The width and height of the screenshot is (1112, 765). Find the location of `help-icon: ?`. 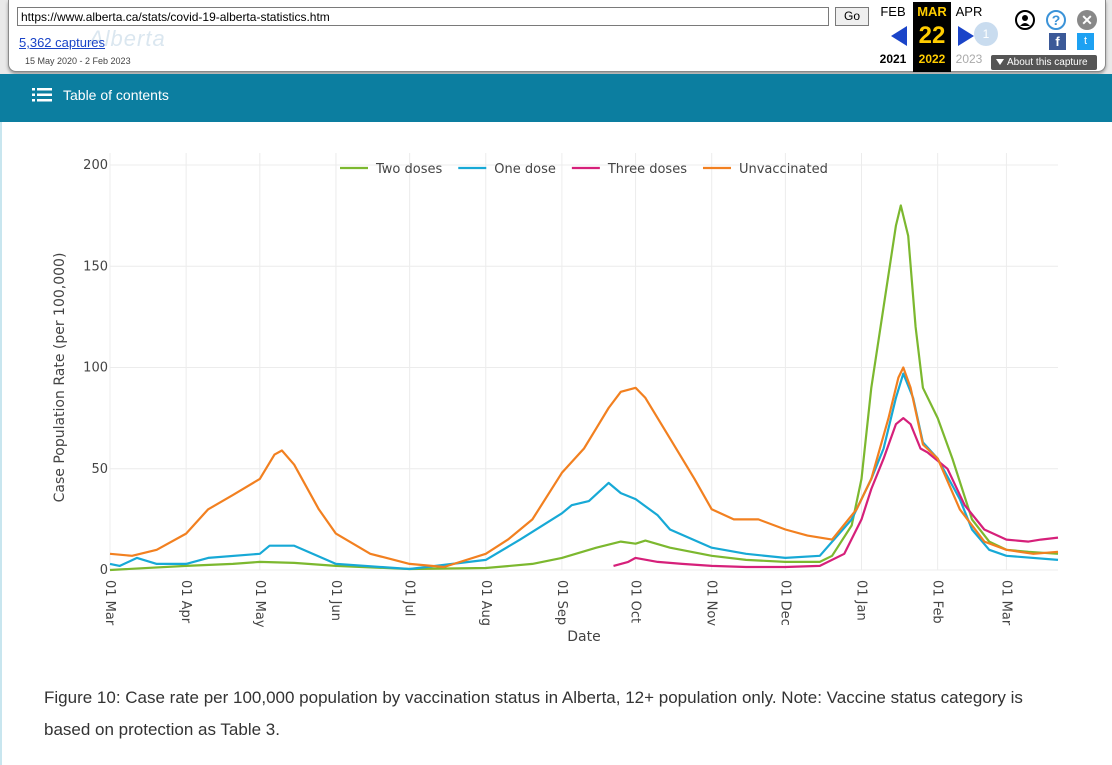

help-icon: ? is located at coordinates (1056, 20).